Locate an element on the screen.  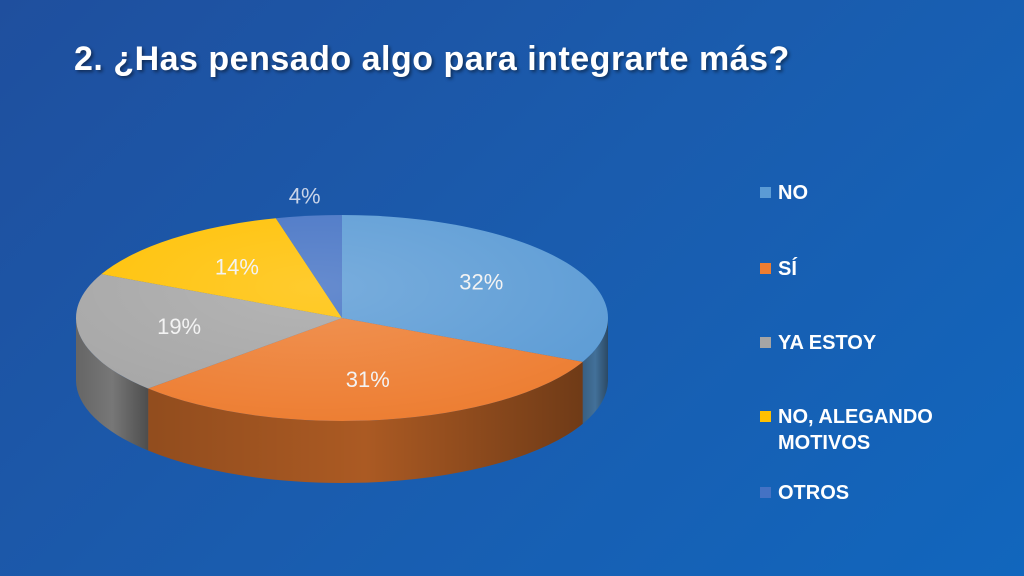
legend-label: OTROS is located at coordinates (814, 493).